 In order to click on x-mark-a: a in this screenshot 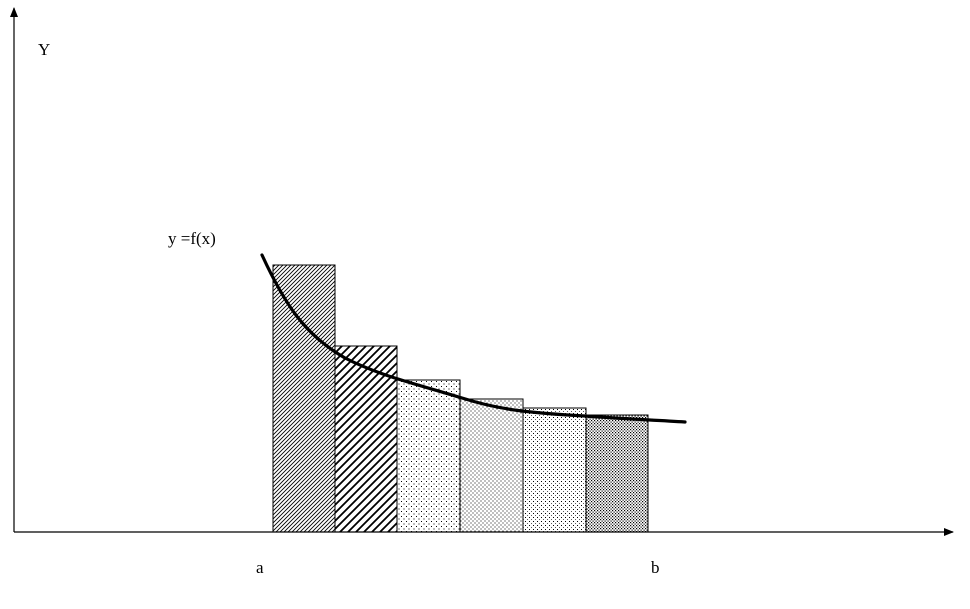, I will do `click(260, 567)`.